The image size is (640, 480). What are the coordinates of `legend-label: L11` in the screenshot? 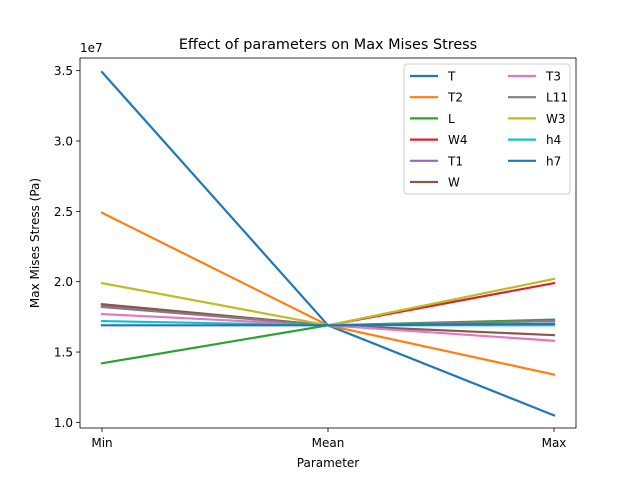 It's located at (557, 98).